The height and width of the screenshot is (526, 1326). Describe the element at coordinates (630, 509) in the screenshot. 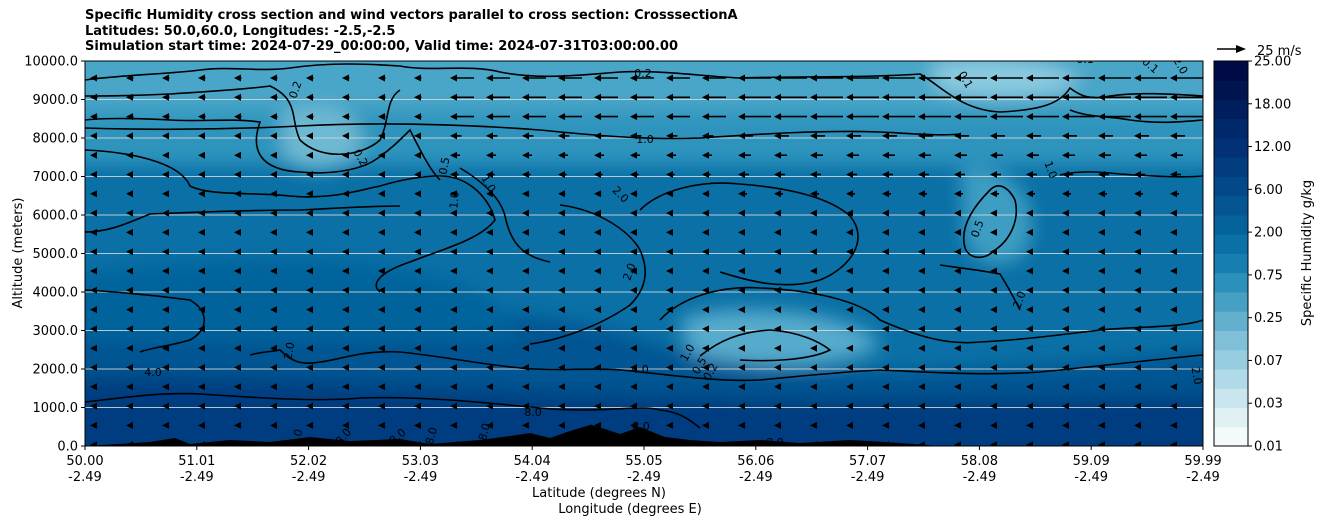

I see `x-axis-label-lon: Longitude (degrees E)` at that location.